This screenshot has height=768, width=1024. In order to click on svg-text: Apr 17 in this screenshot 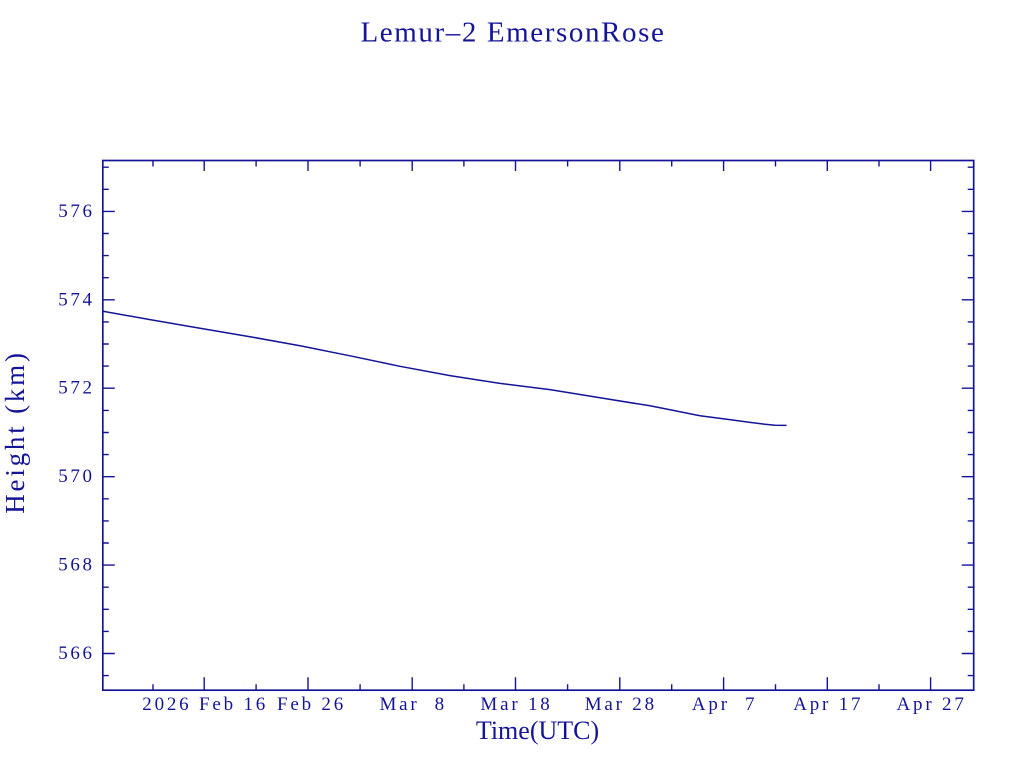, I will do `click(828, 704)`.